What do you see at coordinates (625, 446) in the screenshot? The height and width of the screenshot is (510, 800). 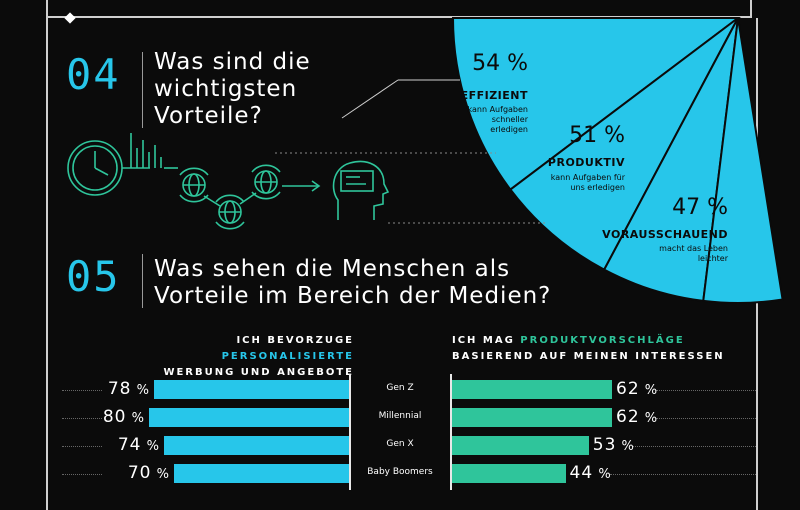 I see `right-value-unit-3: %` at bounding box center [625, 446].